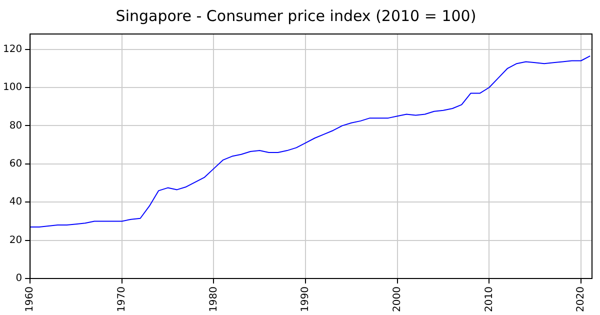  I want to click on x-tick-label: 1960, so click(30, 299).